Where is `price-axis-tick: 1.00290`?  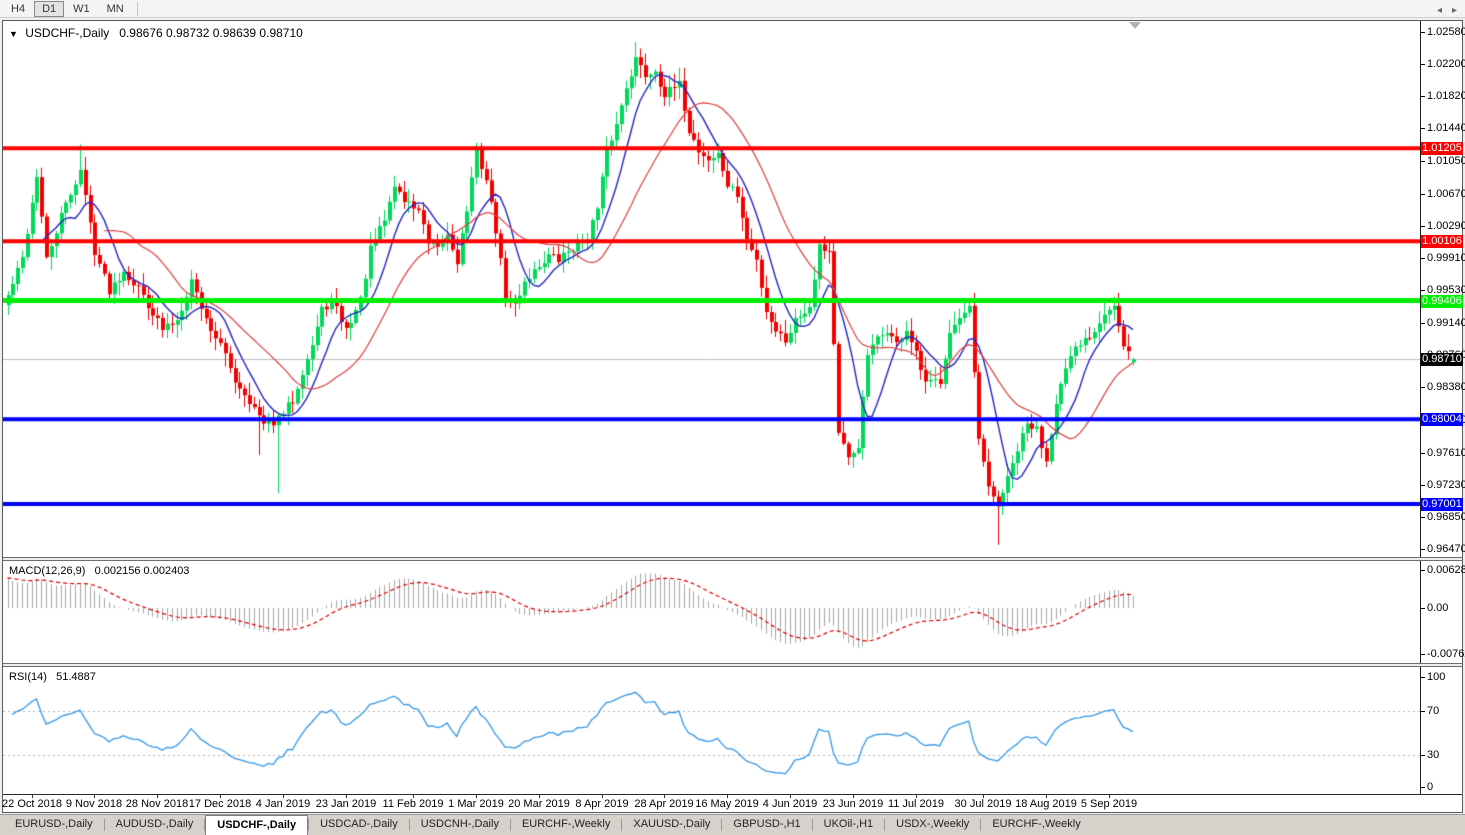
price-axis-tick: 1.00290 is located at coordinates (1446, 226).